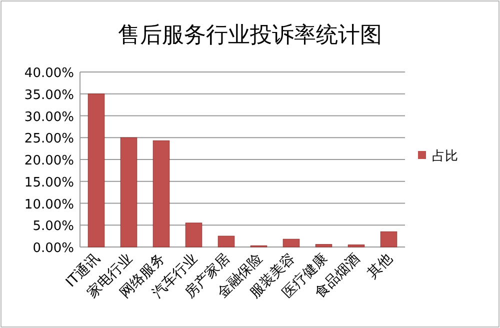 The height and width of the screenshot is (328, 500). What do you see at coordinates (49, 95) in the screenshot?
I see `y-tick-label: 35.00%` at bounding box center [49, 95].